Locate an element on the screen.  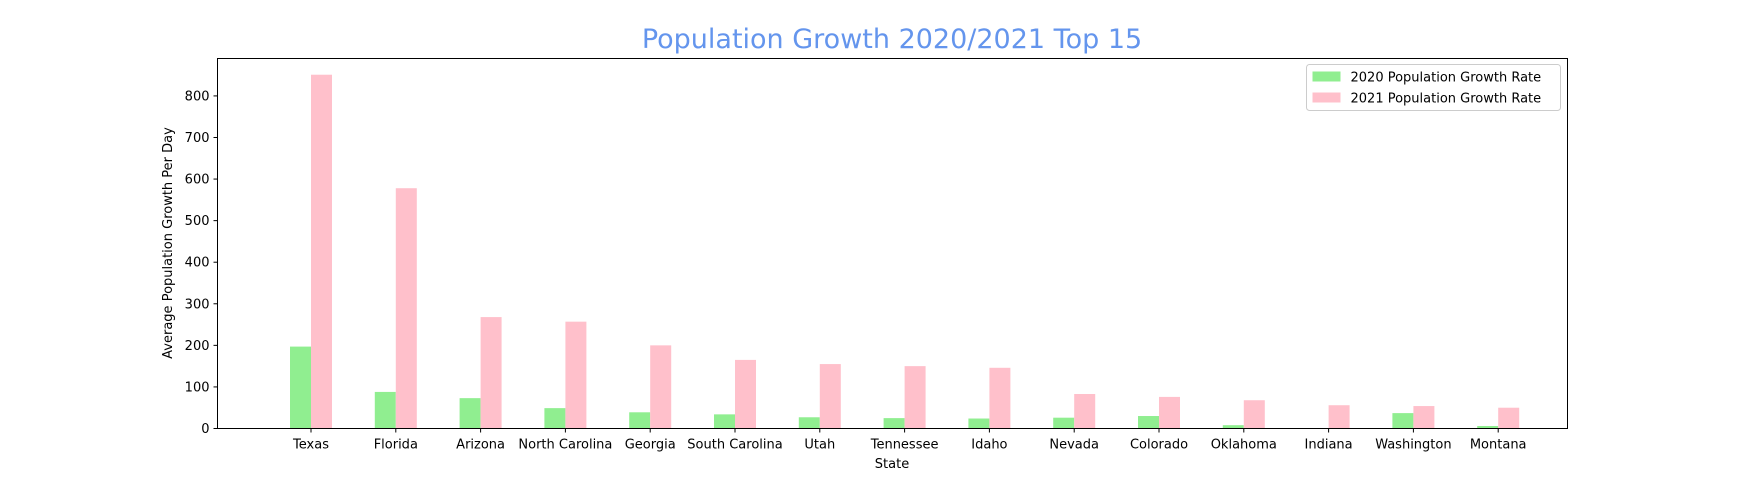
y-tick-label: 700 is located at coordinates (197, 138).